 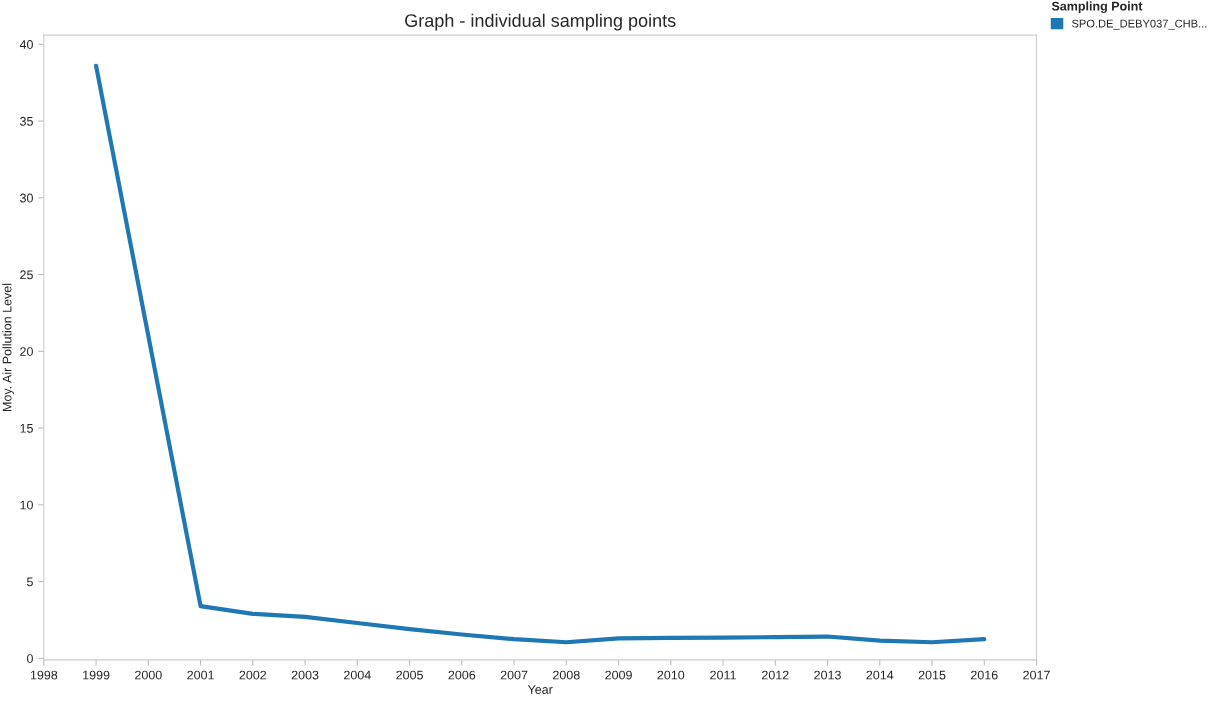 What do you see at coordinates (932, 675) in the screenshot?
I see `x-tick-label: 2015` at bounding box center [932, 675].